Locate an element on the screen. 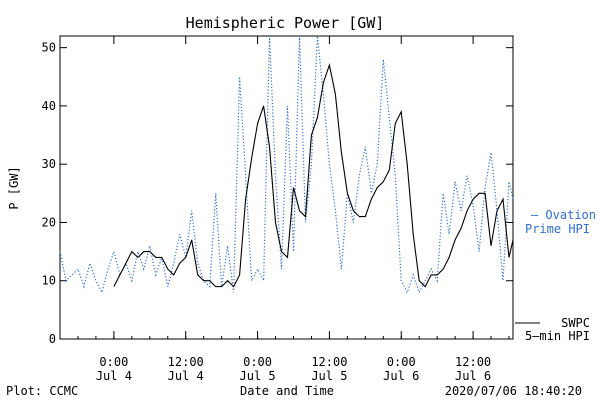 The height and width of the screenshot is (400, 600). legend-label-ovation-line1: — Ovation is located at coordinates (563, 215).